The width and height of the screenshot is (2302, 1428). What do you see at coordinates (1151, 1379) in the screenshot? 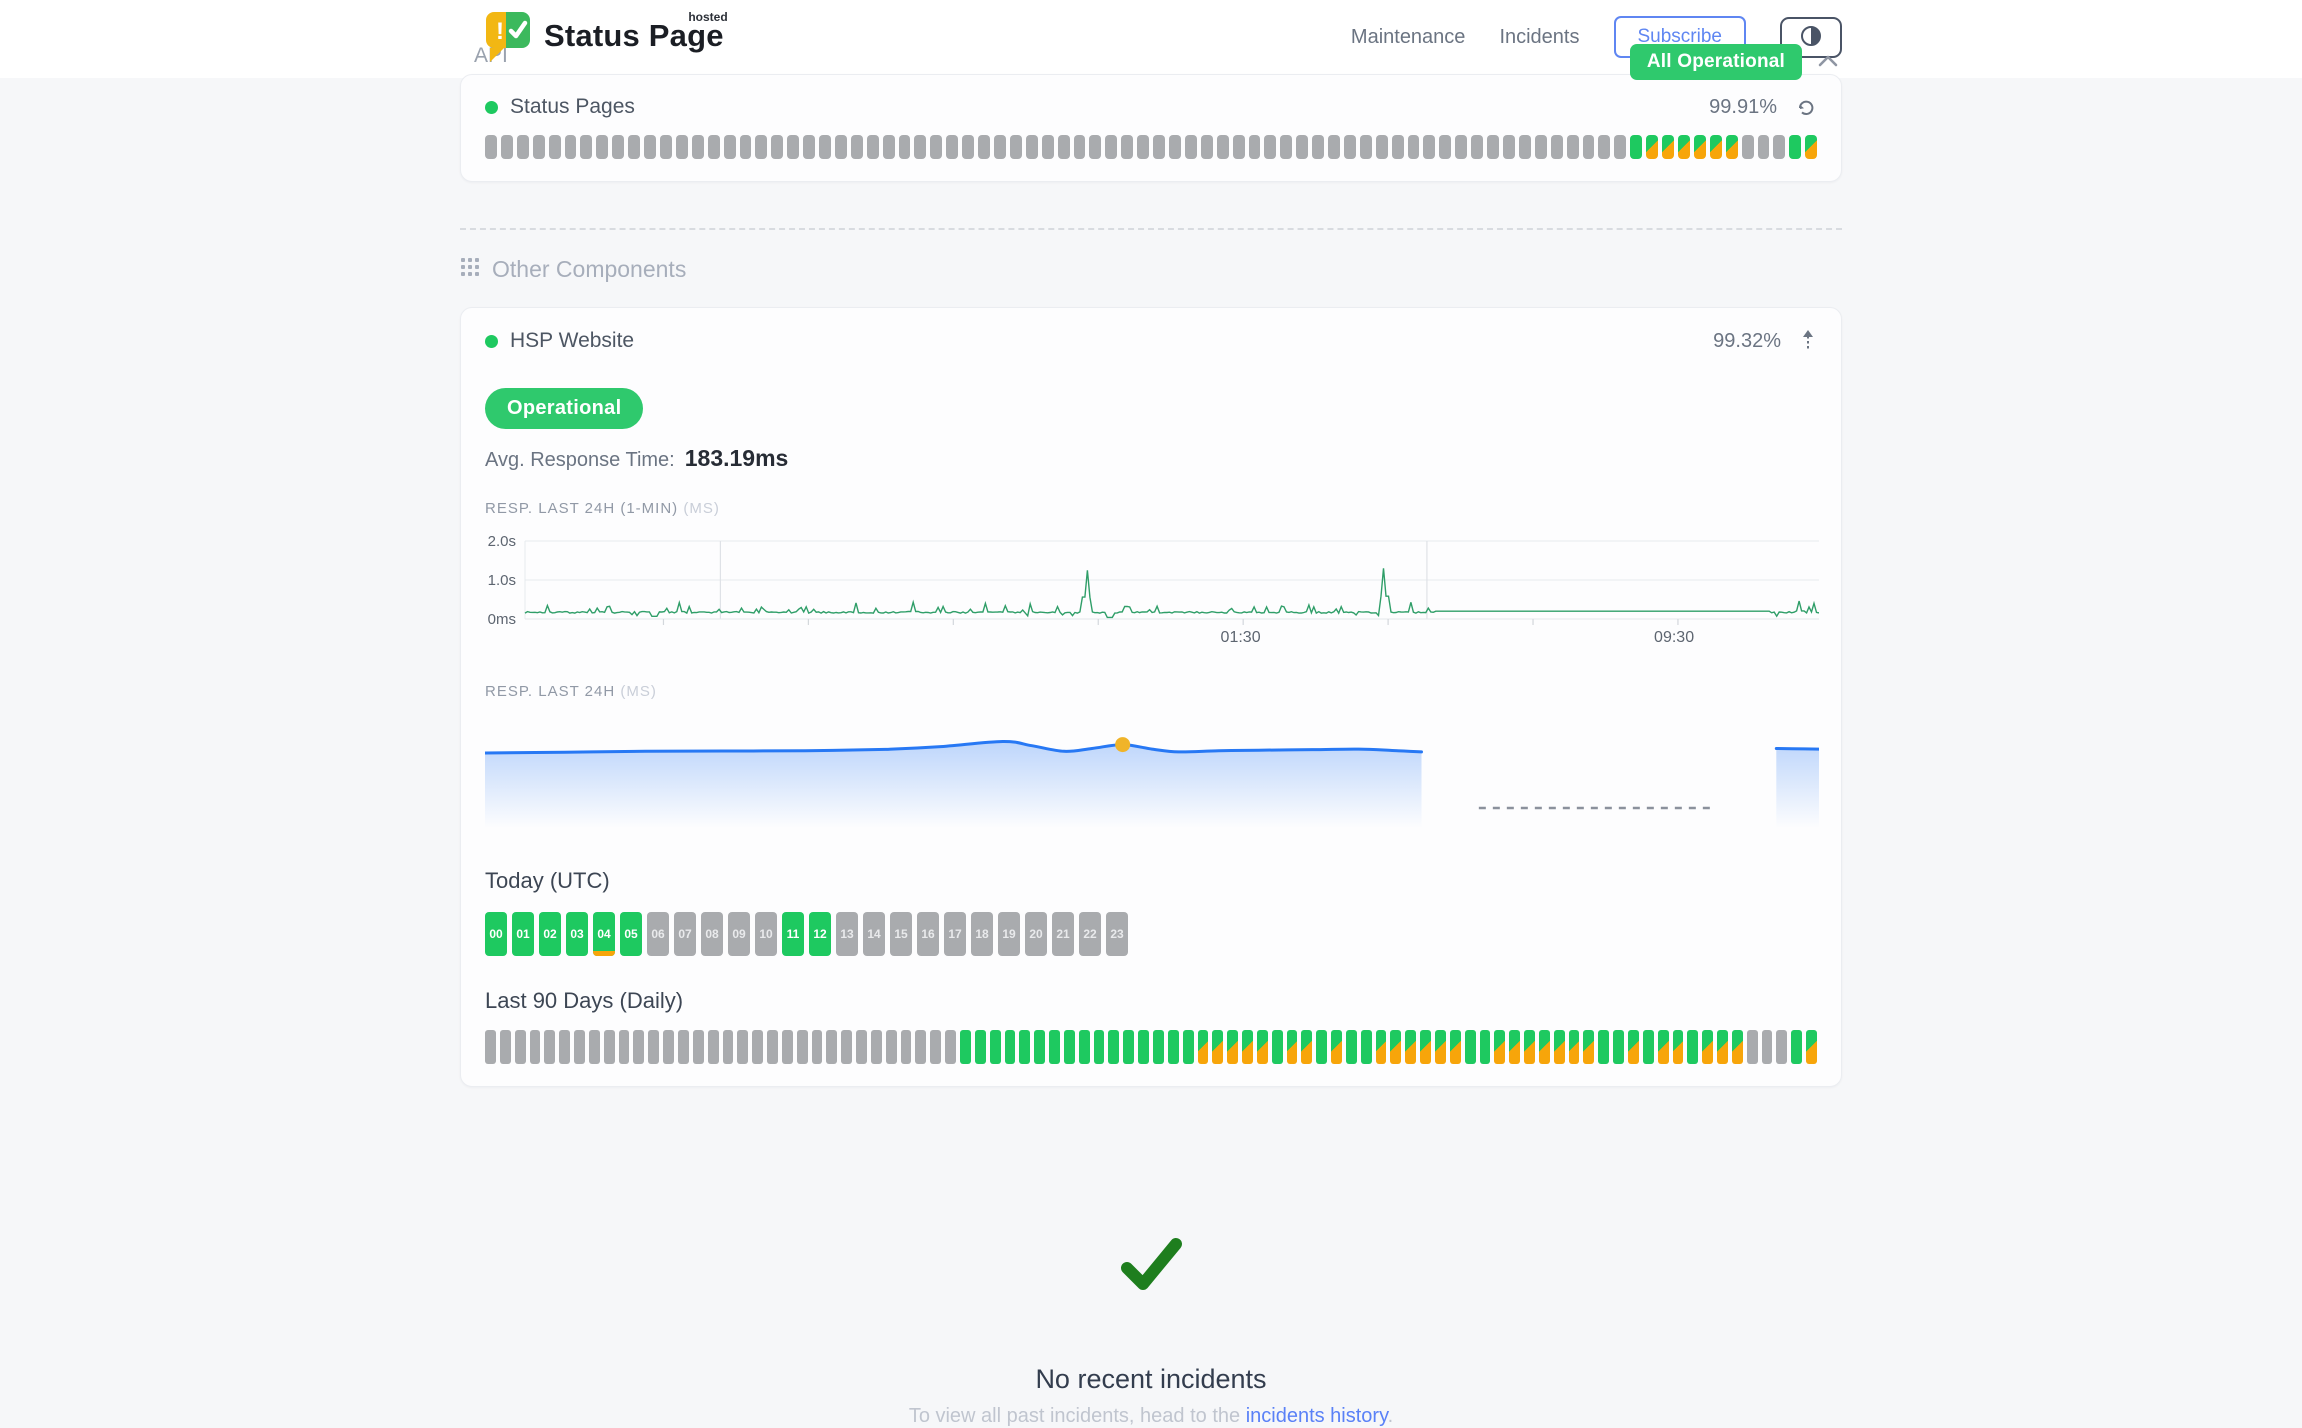
I see `no-recent-incidents-title: No recent incidents` at bounding box center [1151, 1379].